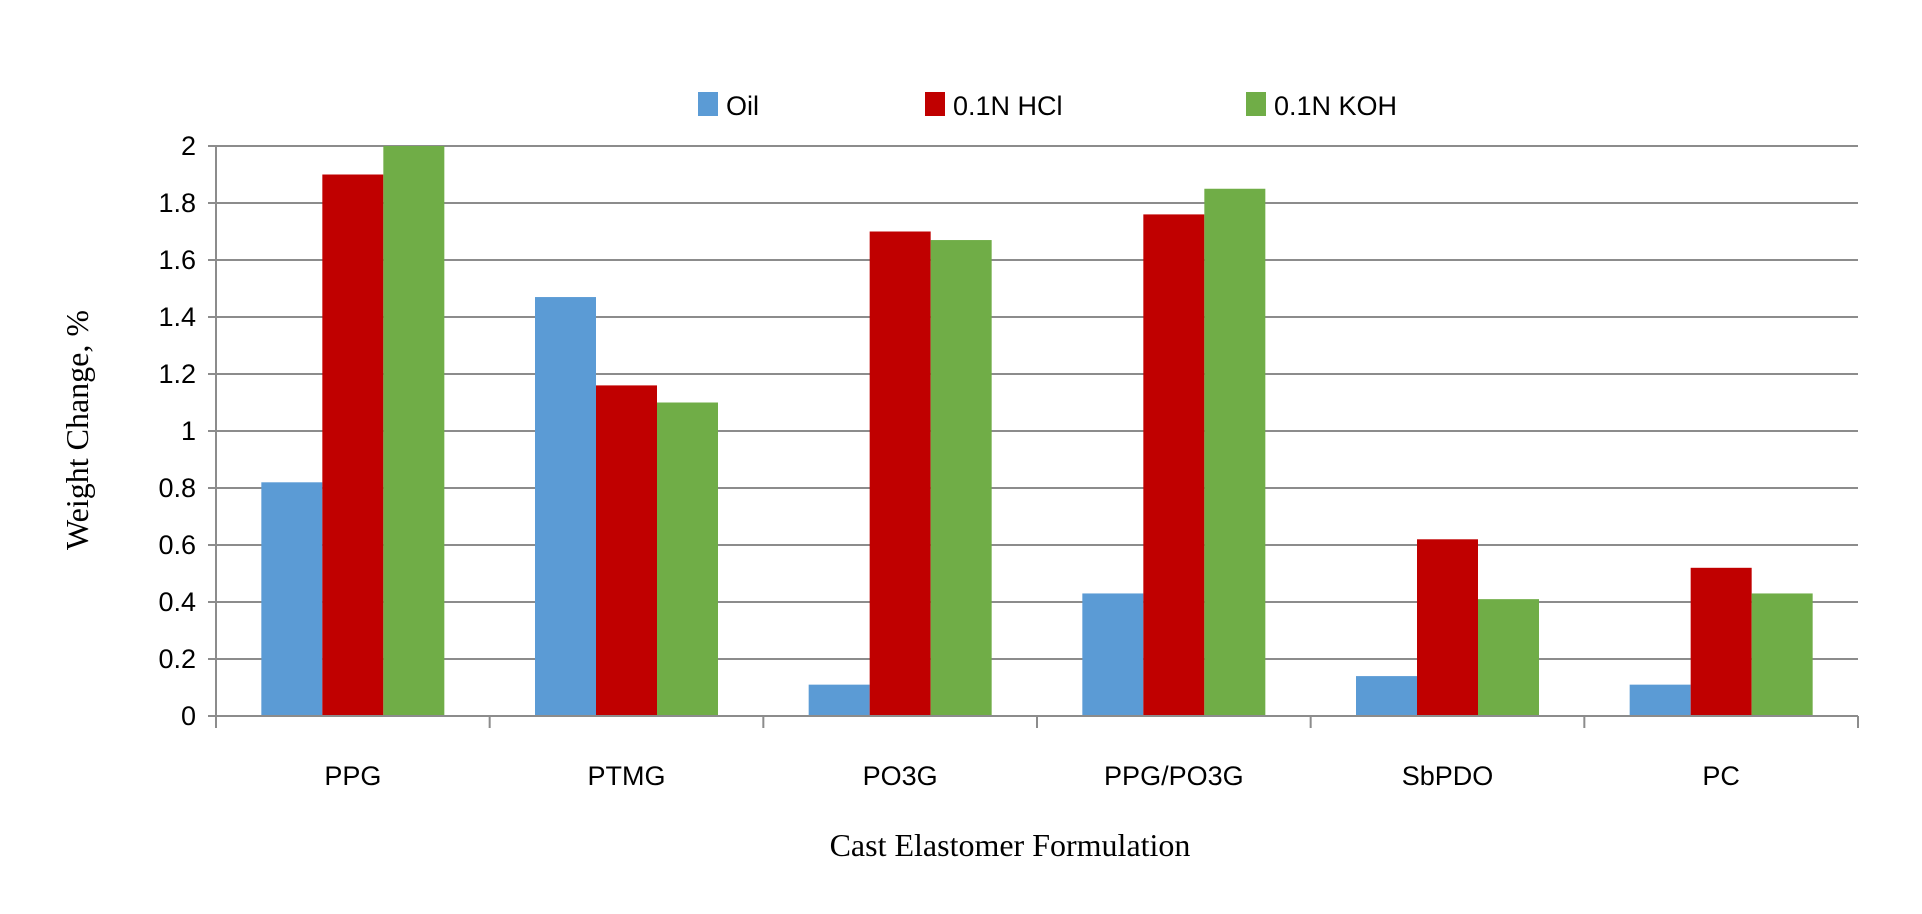  Describe the element at coordinates (177, 317) in the screenshot. I see `y-tick-label: 1.4` at that location.